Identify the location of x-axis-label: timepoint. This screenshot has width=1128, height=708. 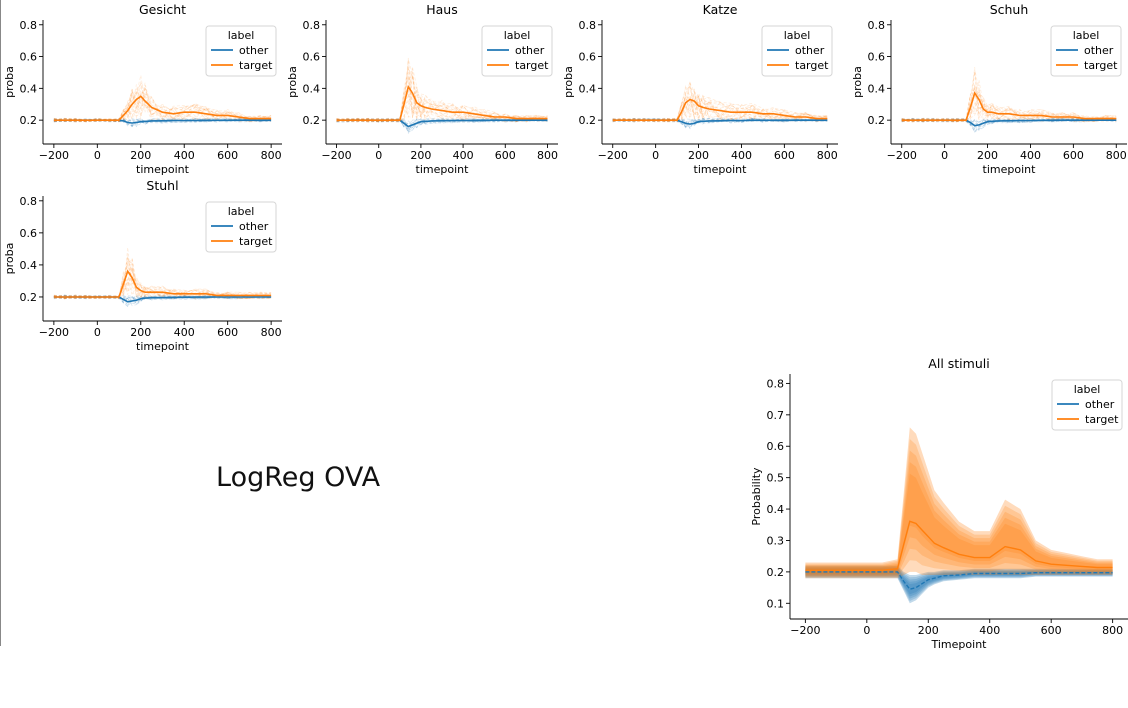
(721, 169).